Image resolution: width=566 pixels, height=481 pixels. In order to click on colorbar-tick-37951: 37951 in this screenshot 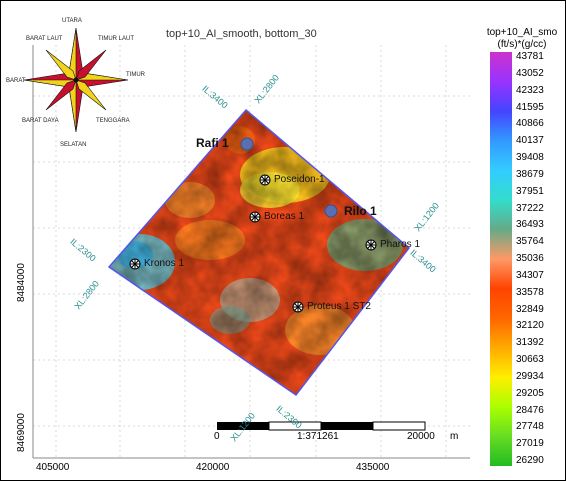, I will do `click(530, 191)`.